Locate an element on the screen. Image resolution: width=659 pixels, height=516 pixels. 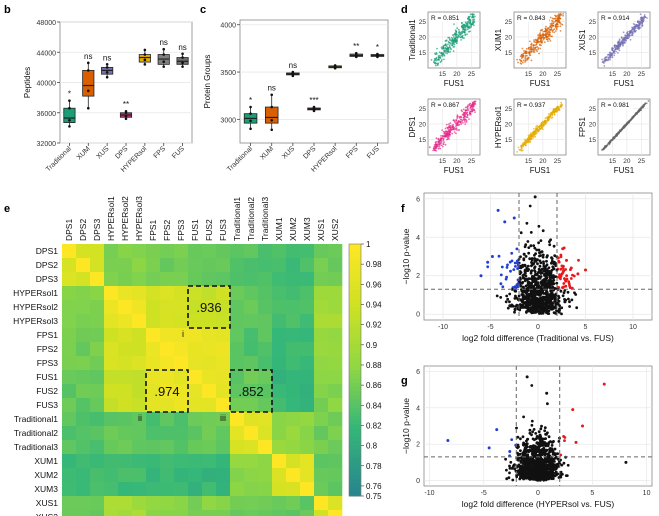
row-label: XUM3 is located at coordinates (46, 489).